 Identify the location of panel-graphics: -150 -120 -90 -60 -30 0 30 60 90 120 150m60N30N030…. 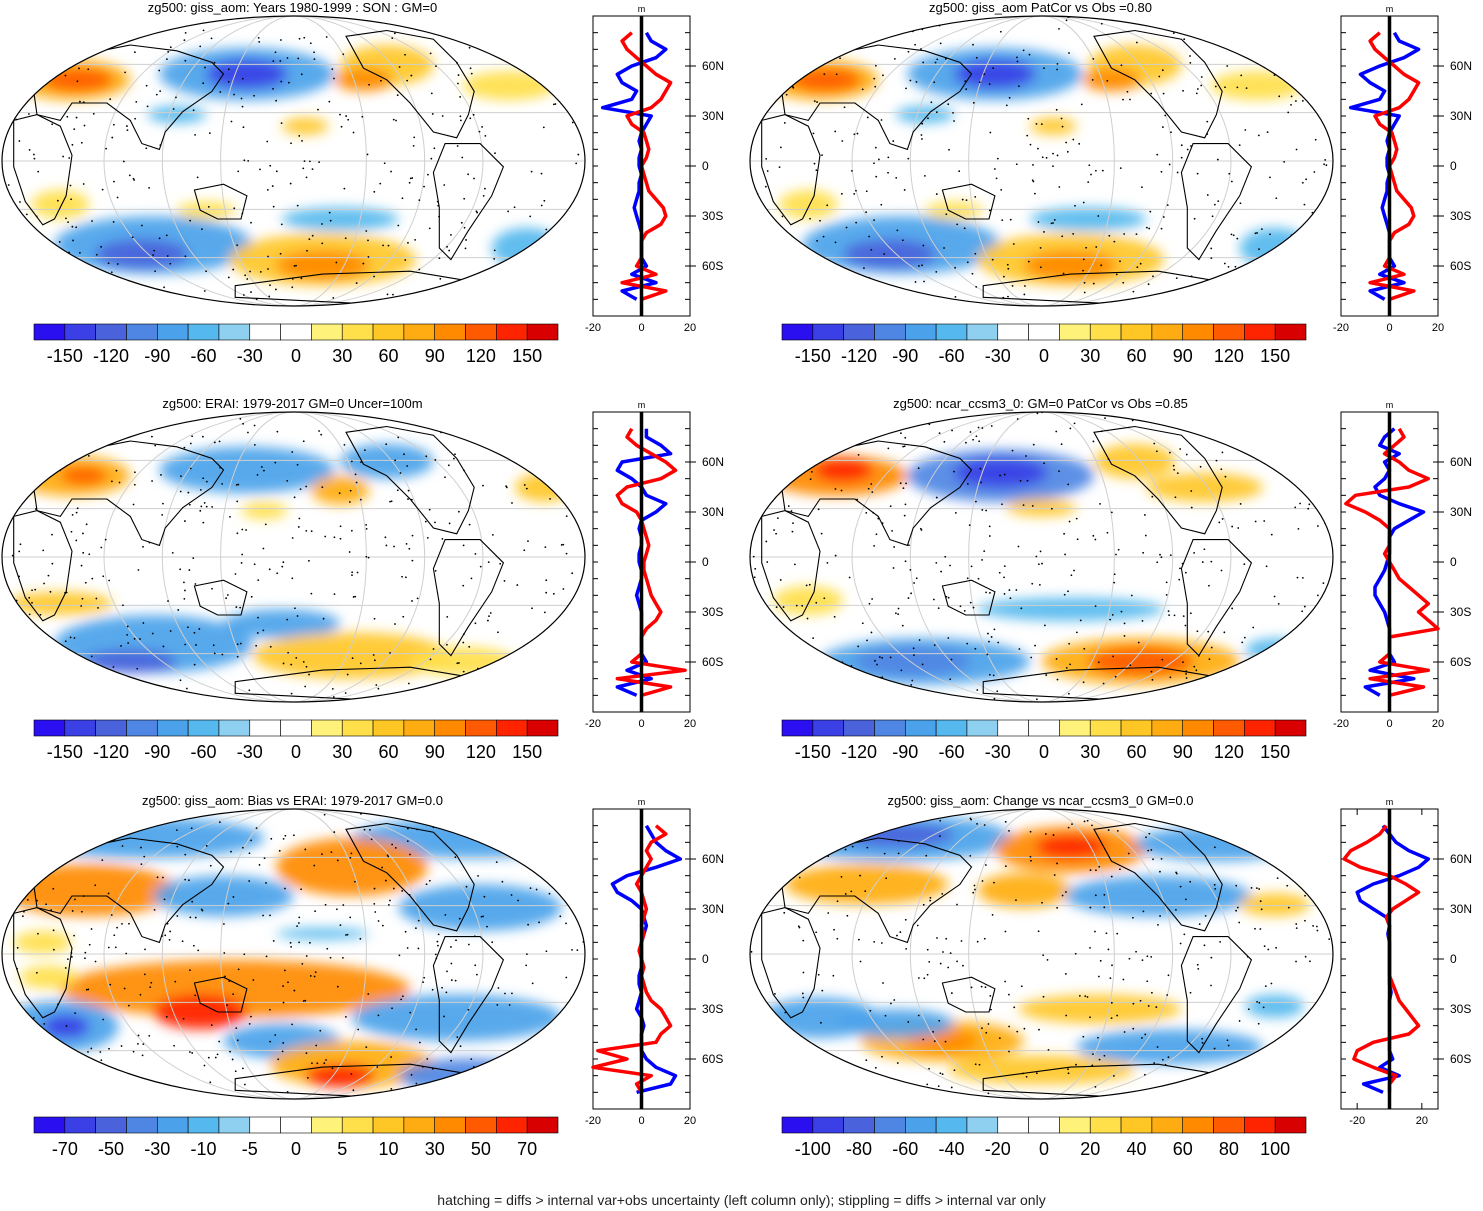
(1110, 581).